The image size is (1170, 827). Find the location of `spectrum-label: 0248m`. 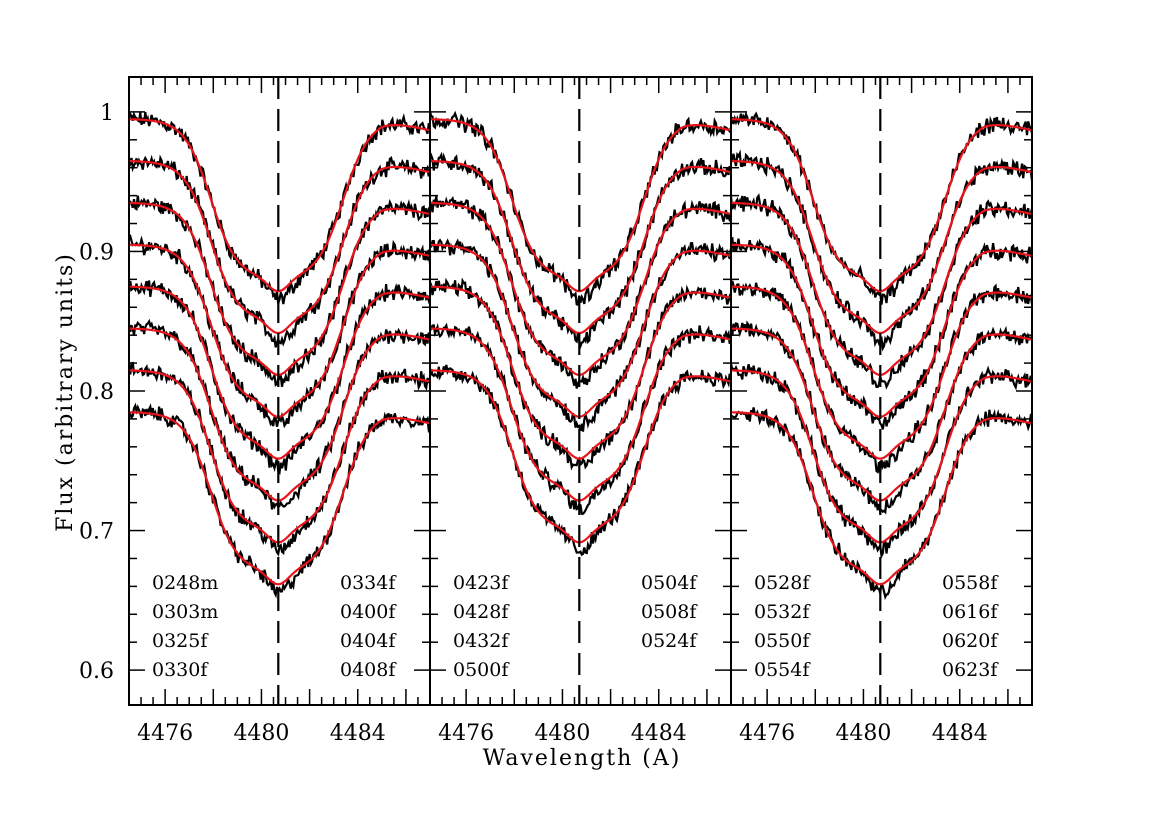

spectrum-label: 0248m is located at coordinates (185, 583).